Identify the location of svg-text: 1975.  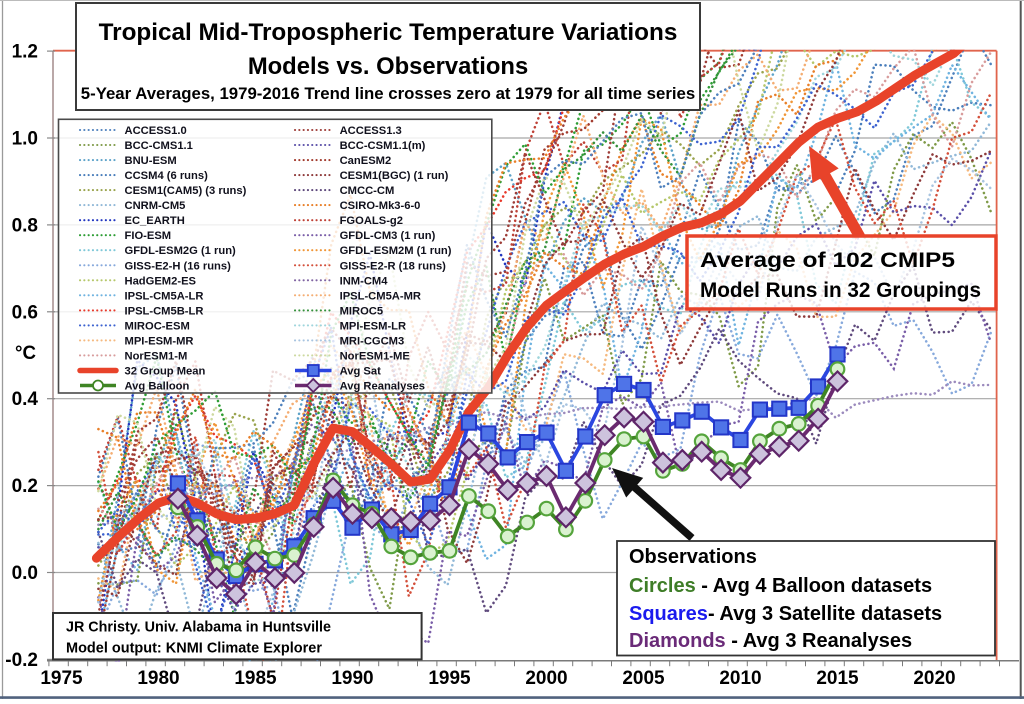
(61, 678).